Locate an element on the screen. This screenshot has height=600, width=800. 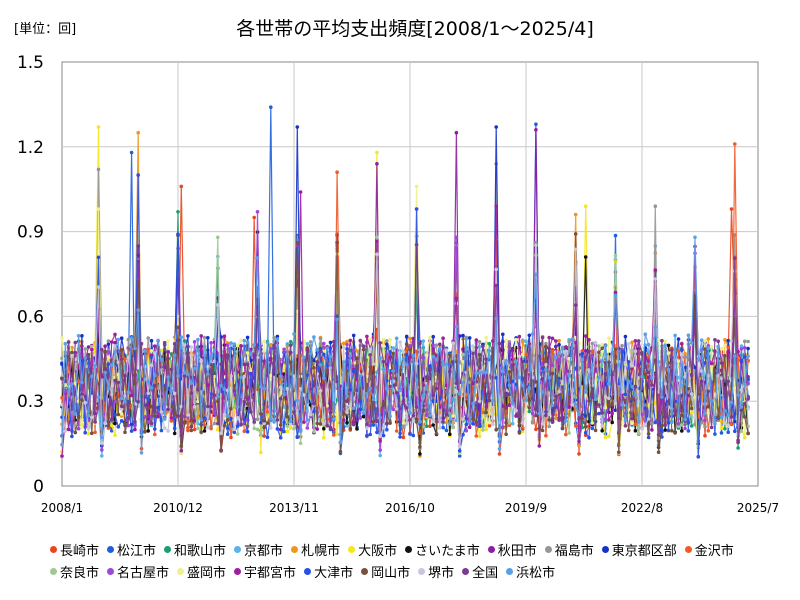
legend-item: 東京都区部 is located at coordinates (639, 549).